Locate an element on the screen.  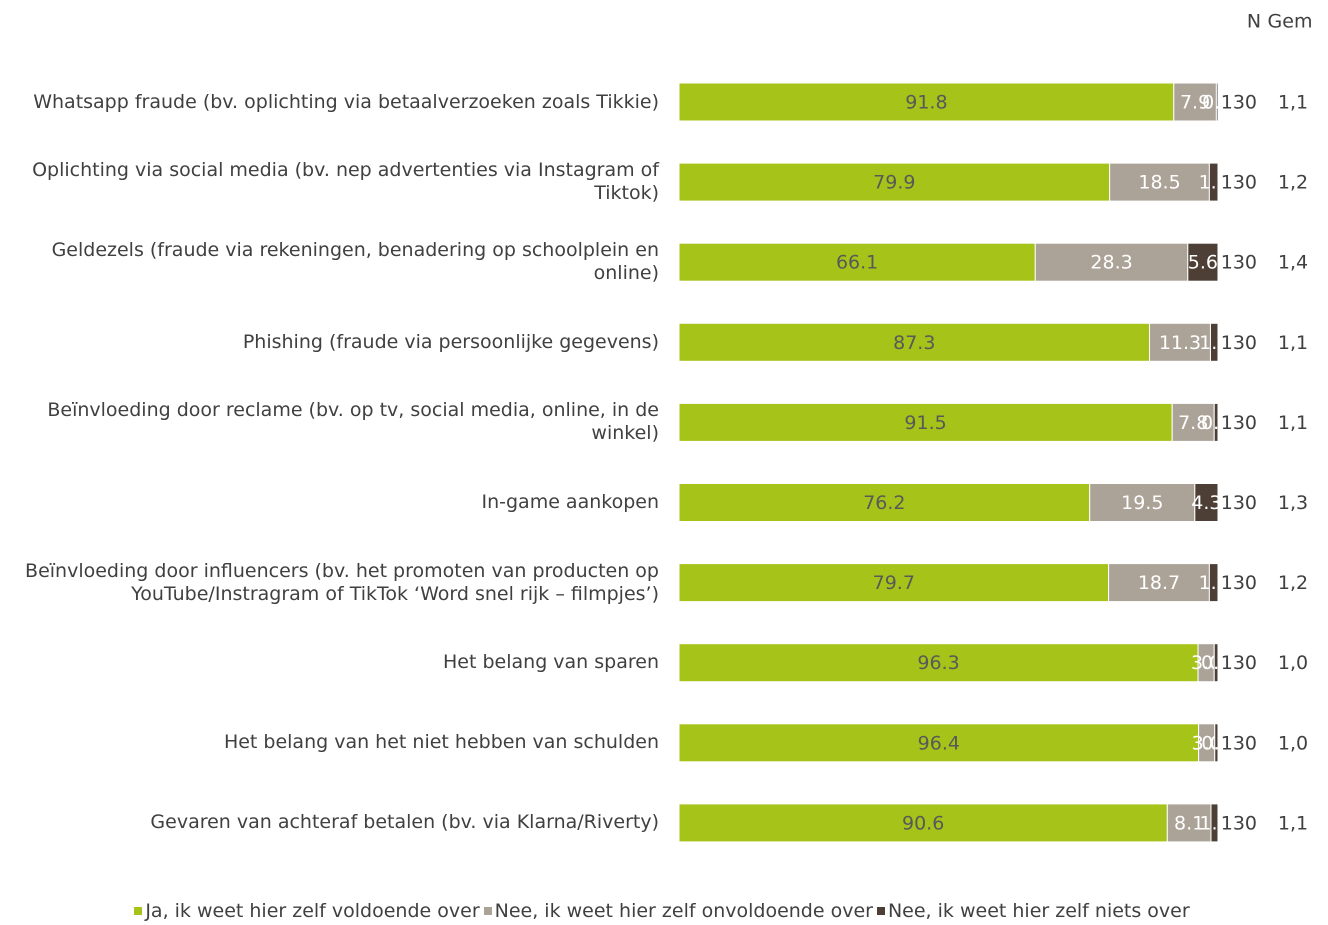
gem-value: 1,4 is located at coordinates (1293, 263).